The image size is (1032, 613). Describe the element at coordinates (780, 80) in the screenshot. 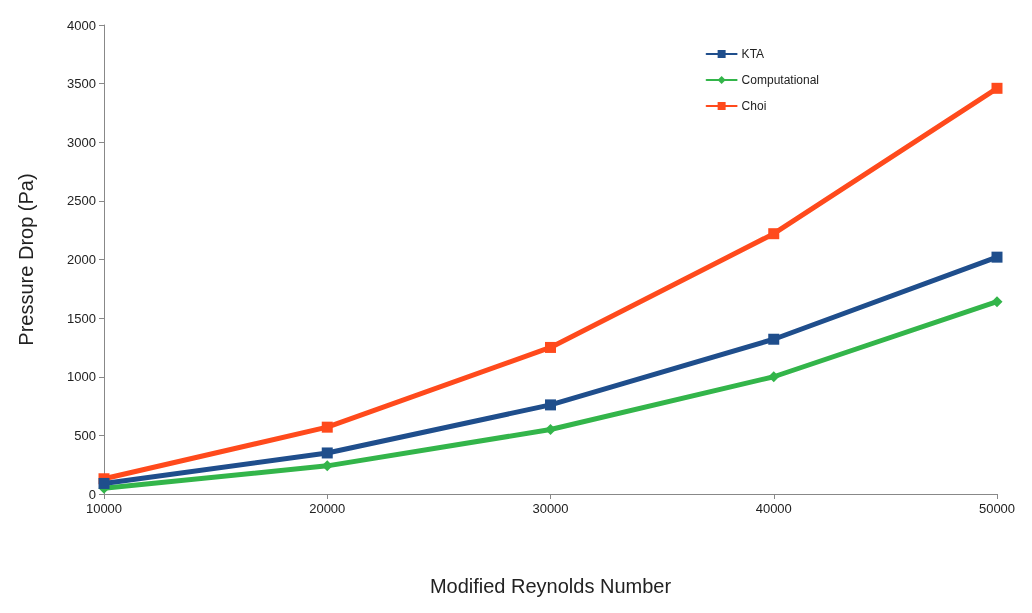

I see `legend-label: Computational` at that location.